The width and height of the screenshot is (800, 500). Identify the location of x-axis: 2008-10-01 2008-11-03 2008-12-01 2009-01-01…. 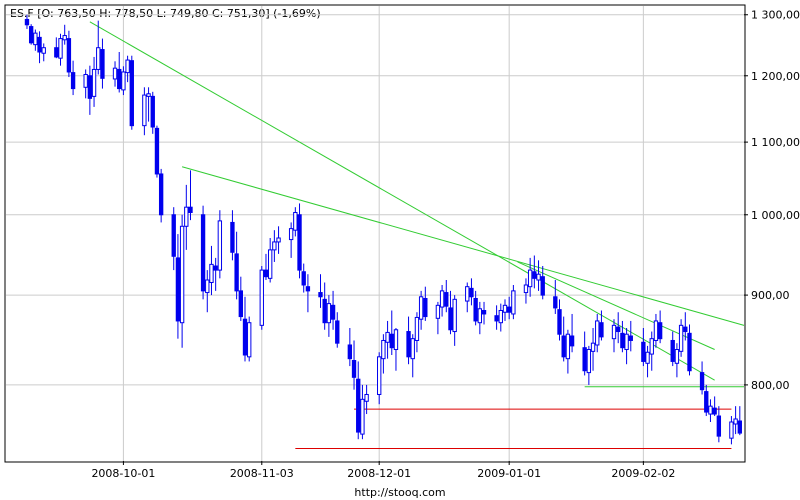
(383, 470).